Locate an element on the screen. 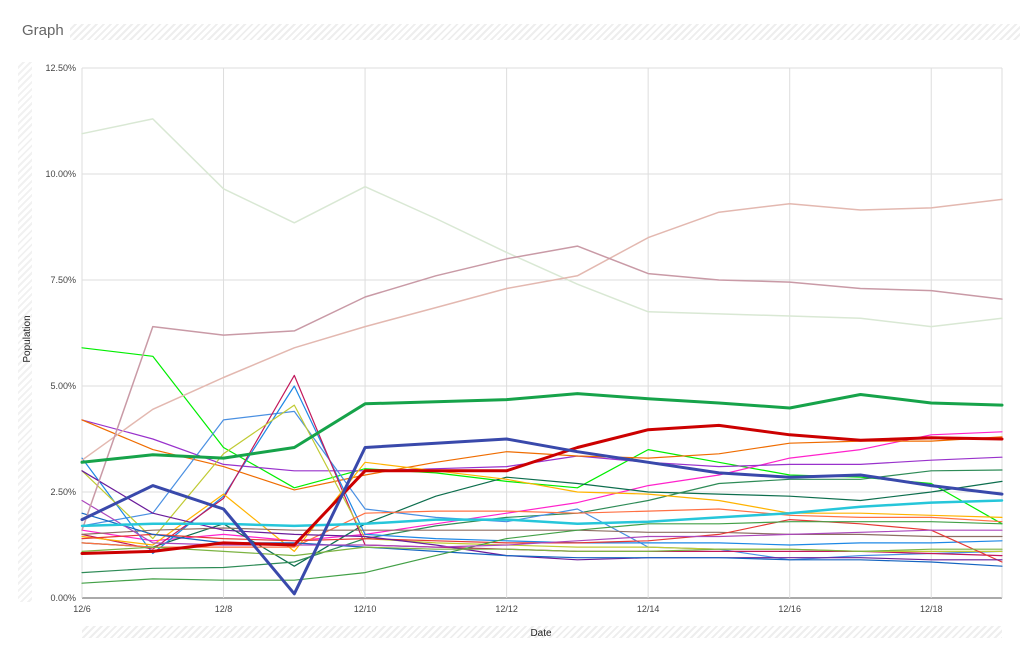 The height and width of the screenshot is (646, 1024). y-tick-label: 2.50% is located at coordinates (63, 492).